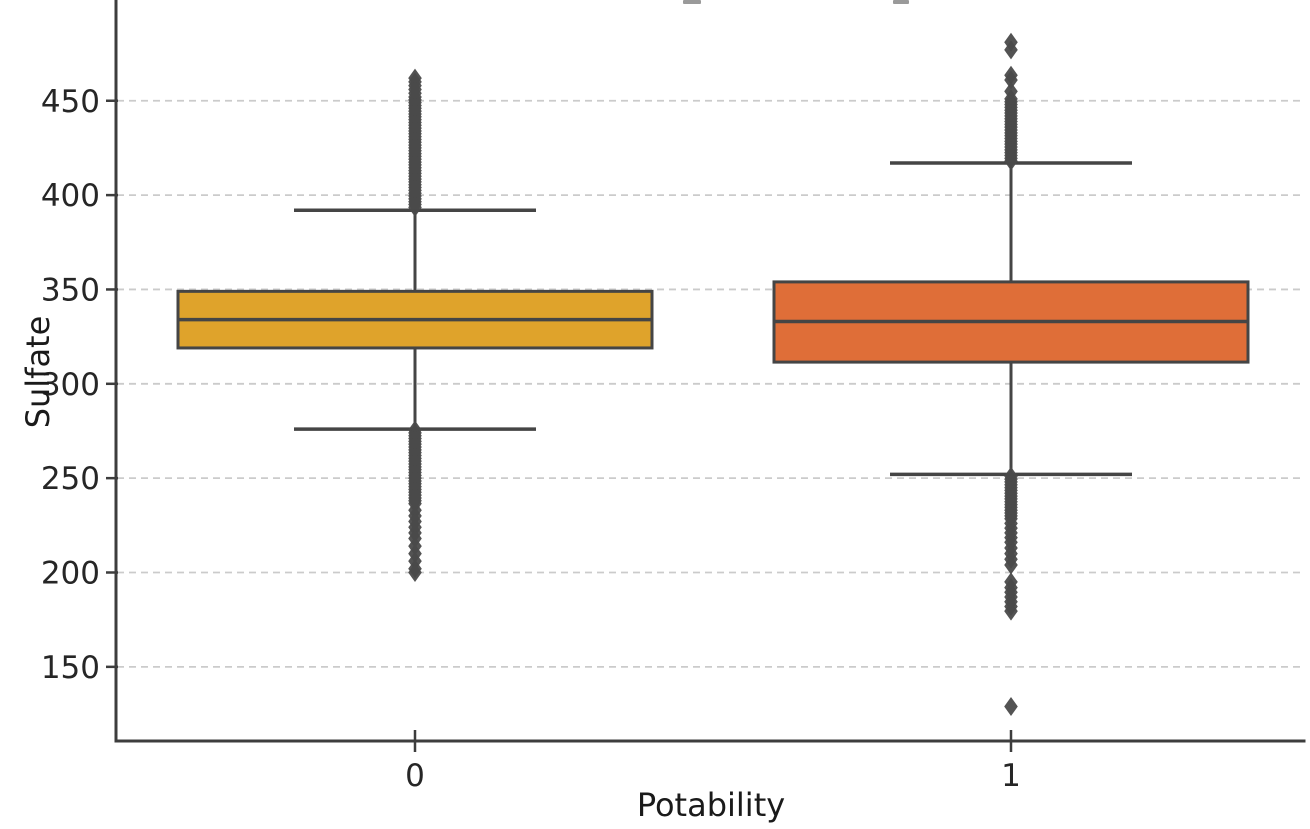 Image resolution: width=1310 pixels, height=829 pixels. I want to click on y-tick-label: 300, so click(70, 385).